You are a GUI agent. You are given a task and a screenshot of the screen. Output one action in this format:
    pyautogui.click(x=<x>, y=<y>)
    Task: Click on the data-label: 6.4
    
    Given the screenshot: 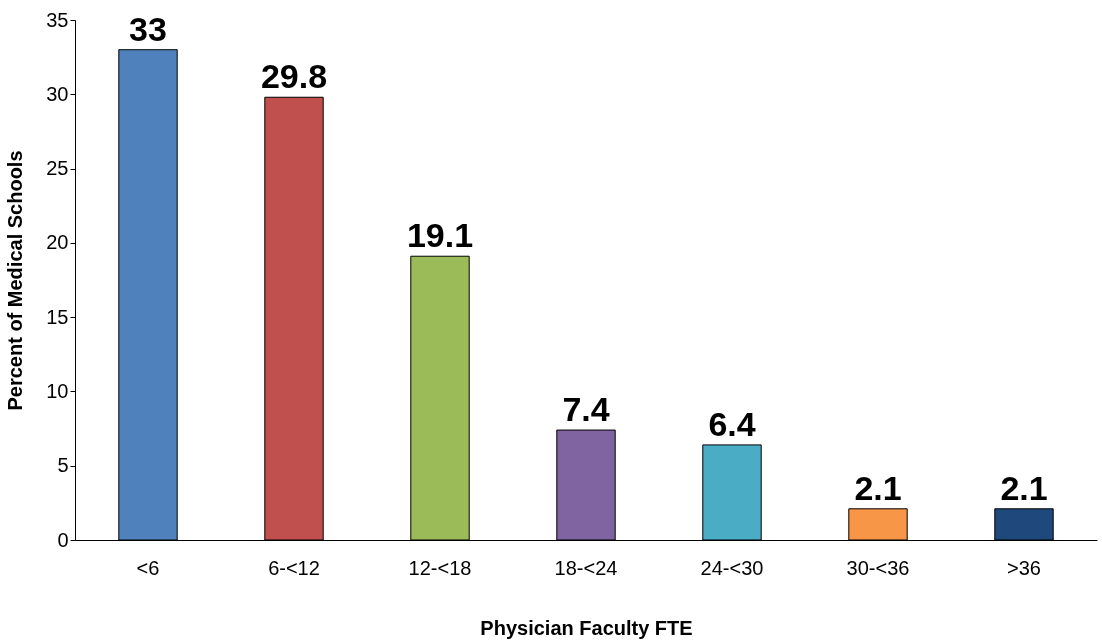 What is the action you would take?
    pyautogui.click(x=732, y=423)
    